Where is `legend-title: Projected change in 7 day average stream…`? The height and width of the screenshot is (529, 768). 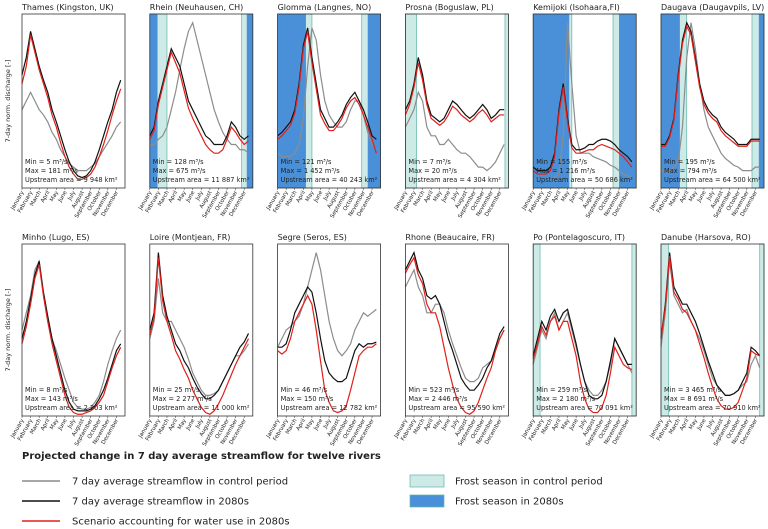 legend-title: Projected change in 7 day average stream… is located at coordinates (201, 456).